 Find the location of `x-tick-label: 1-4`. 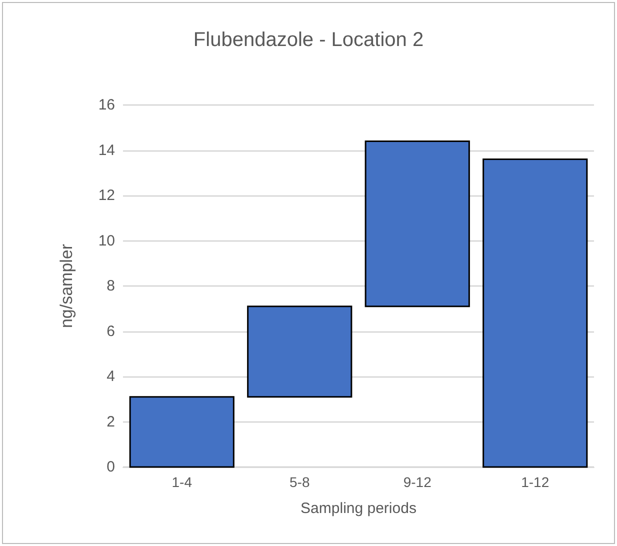

x-tick-label: 1-4 is located at coordinates (182, 482).